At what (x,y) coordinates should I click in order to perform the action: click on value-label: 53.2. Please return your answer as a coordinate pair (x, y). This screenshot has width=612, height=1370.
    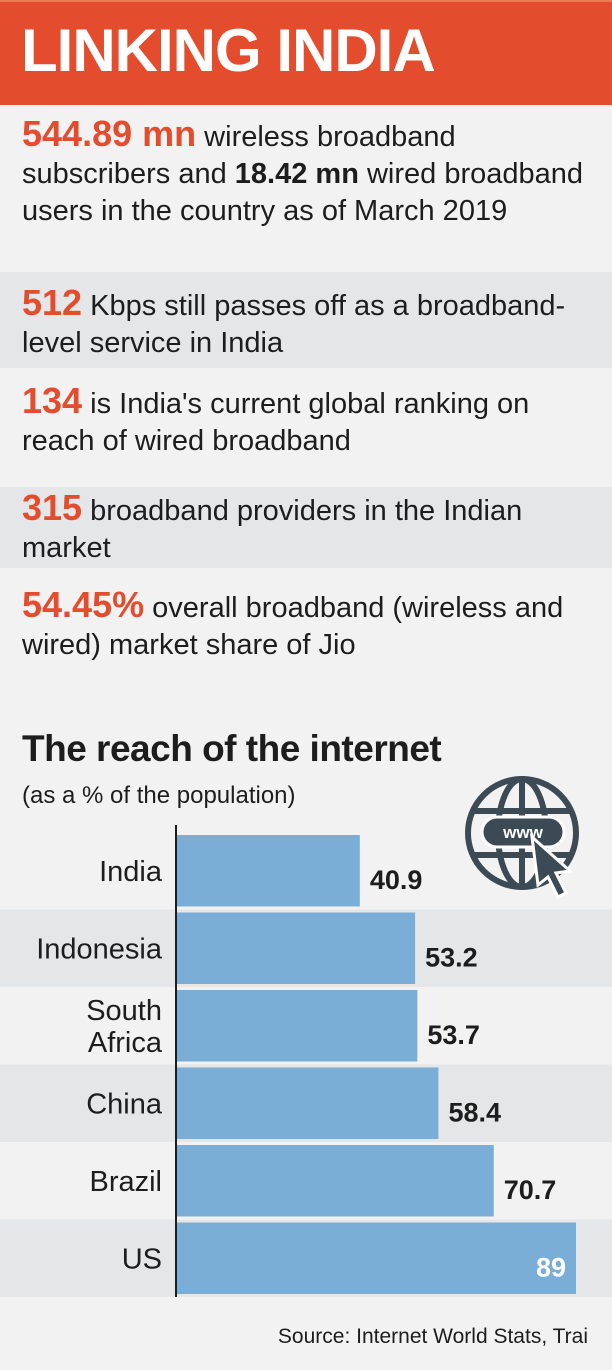
    Looking at the image, I should click on (451, 957).